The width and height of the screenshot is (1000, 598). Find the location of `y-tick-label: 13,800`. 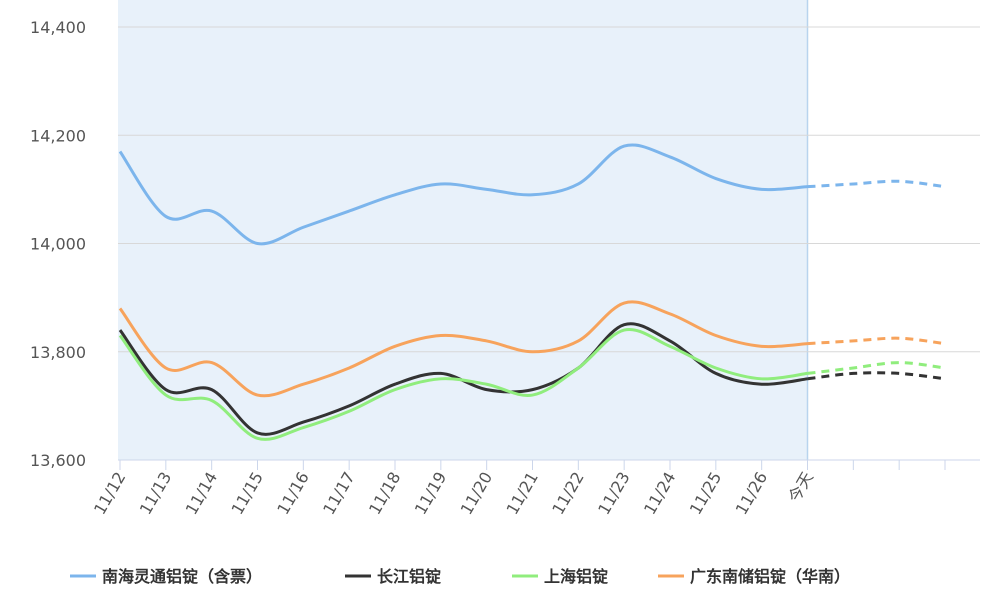

y-tick-label: 13,800 is located at coordinates (58, 352).